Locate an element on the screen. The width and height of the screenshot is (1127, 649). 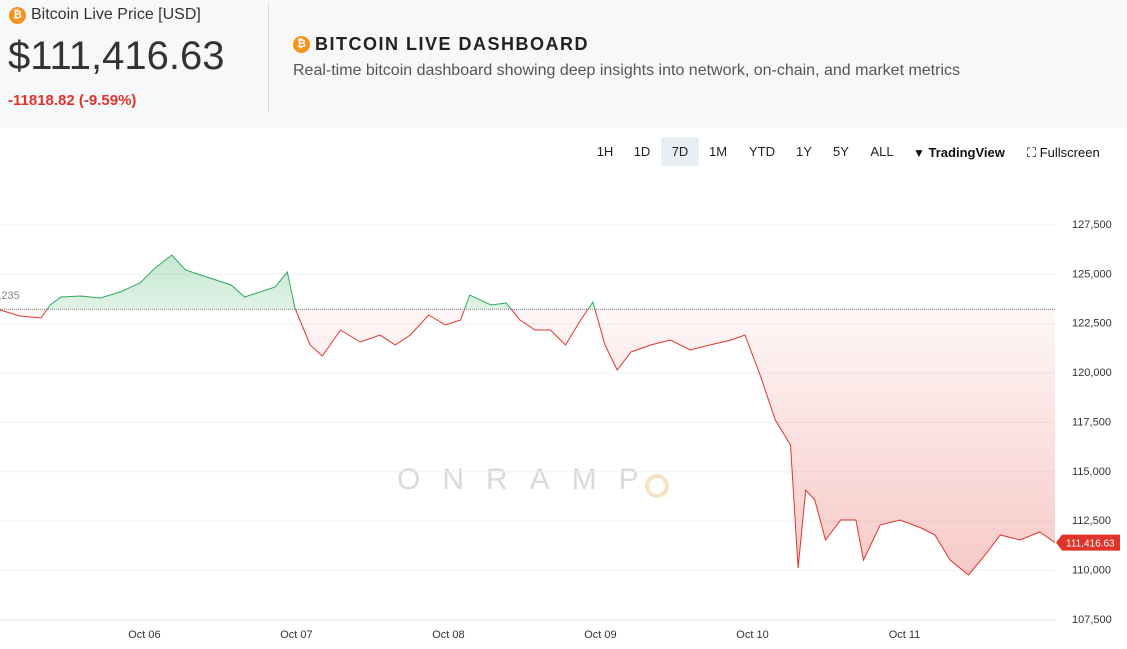
tradingview-label: TradingView is located at coordinates (966, 152).